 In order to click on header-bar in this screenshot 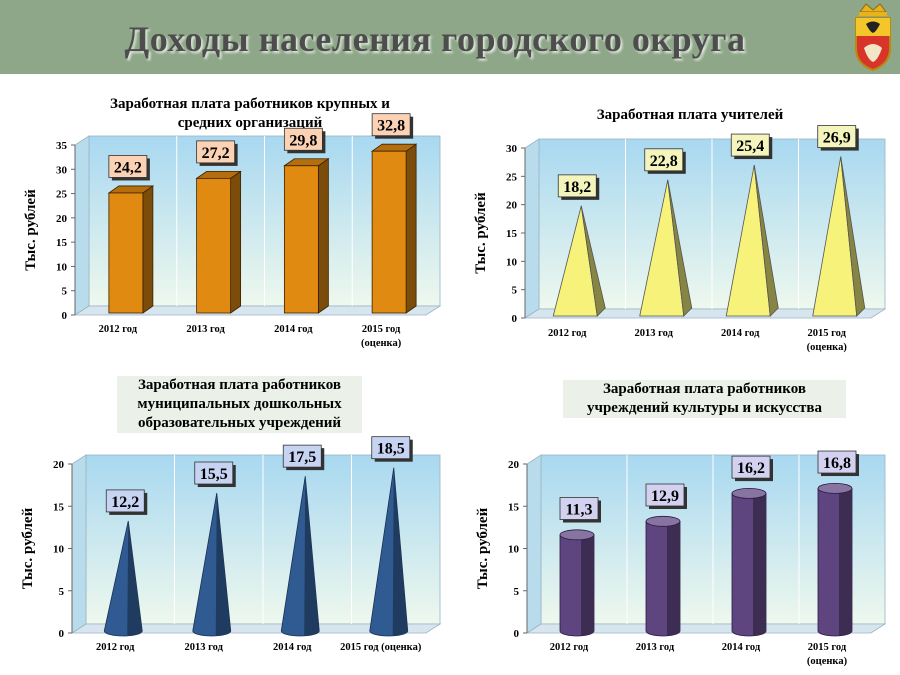, I will do `click(450, 37)`.